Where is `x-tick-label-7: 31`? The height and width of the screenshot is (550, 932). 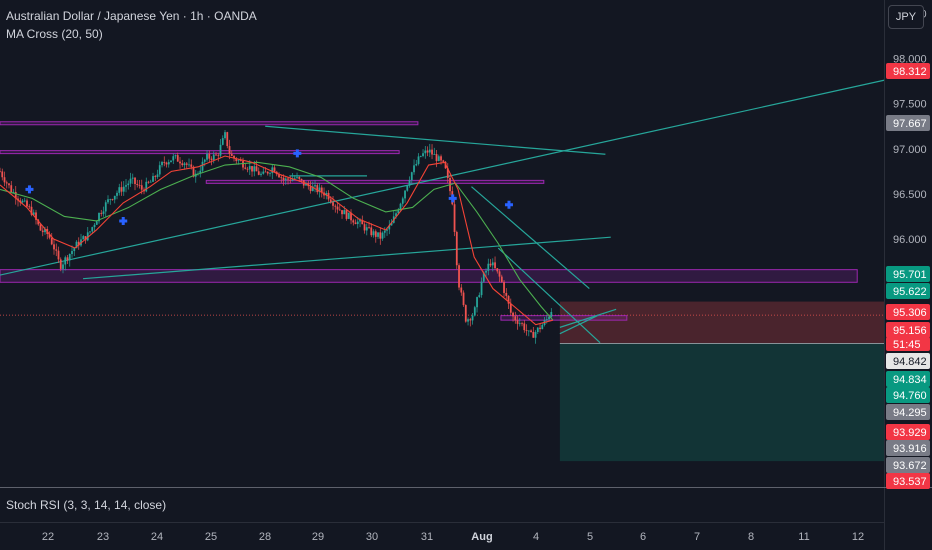 x-tick-label-7: 31 is located at coordinates (427, 537).